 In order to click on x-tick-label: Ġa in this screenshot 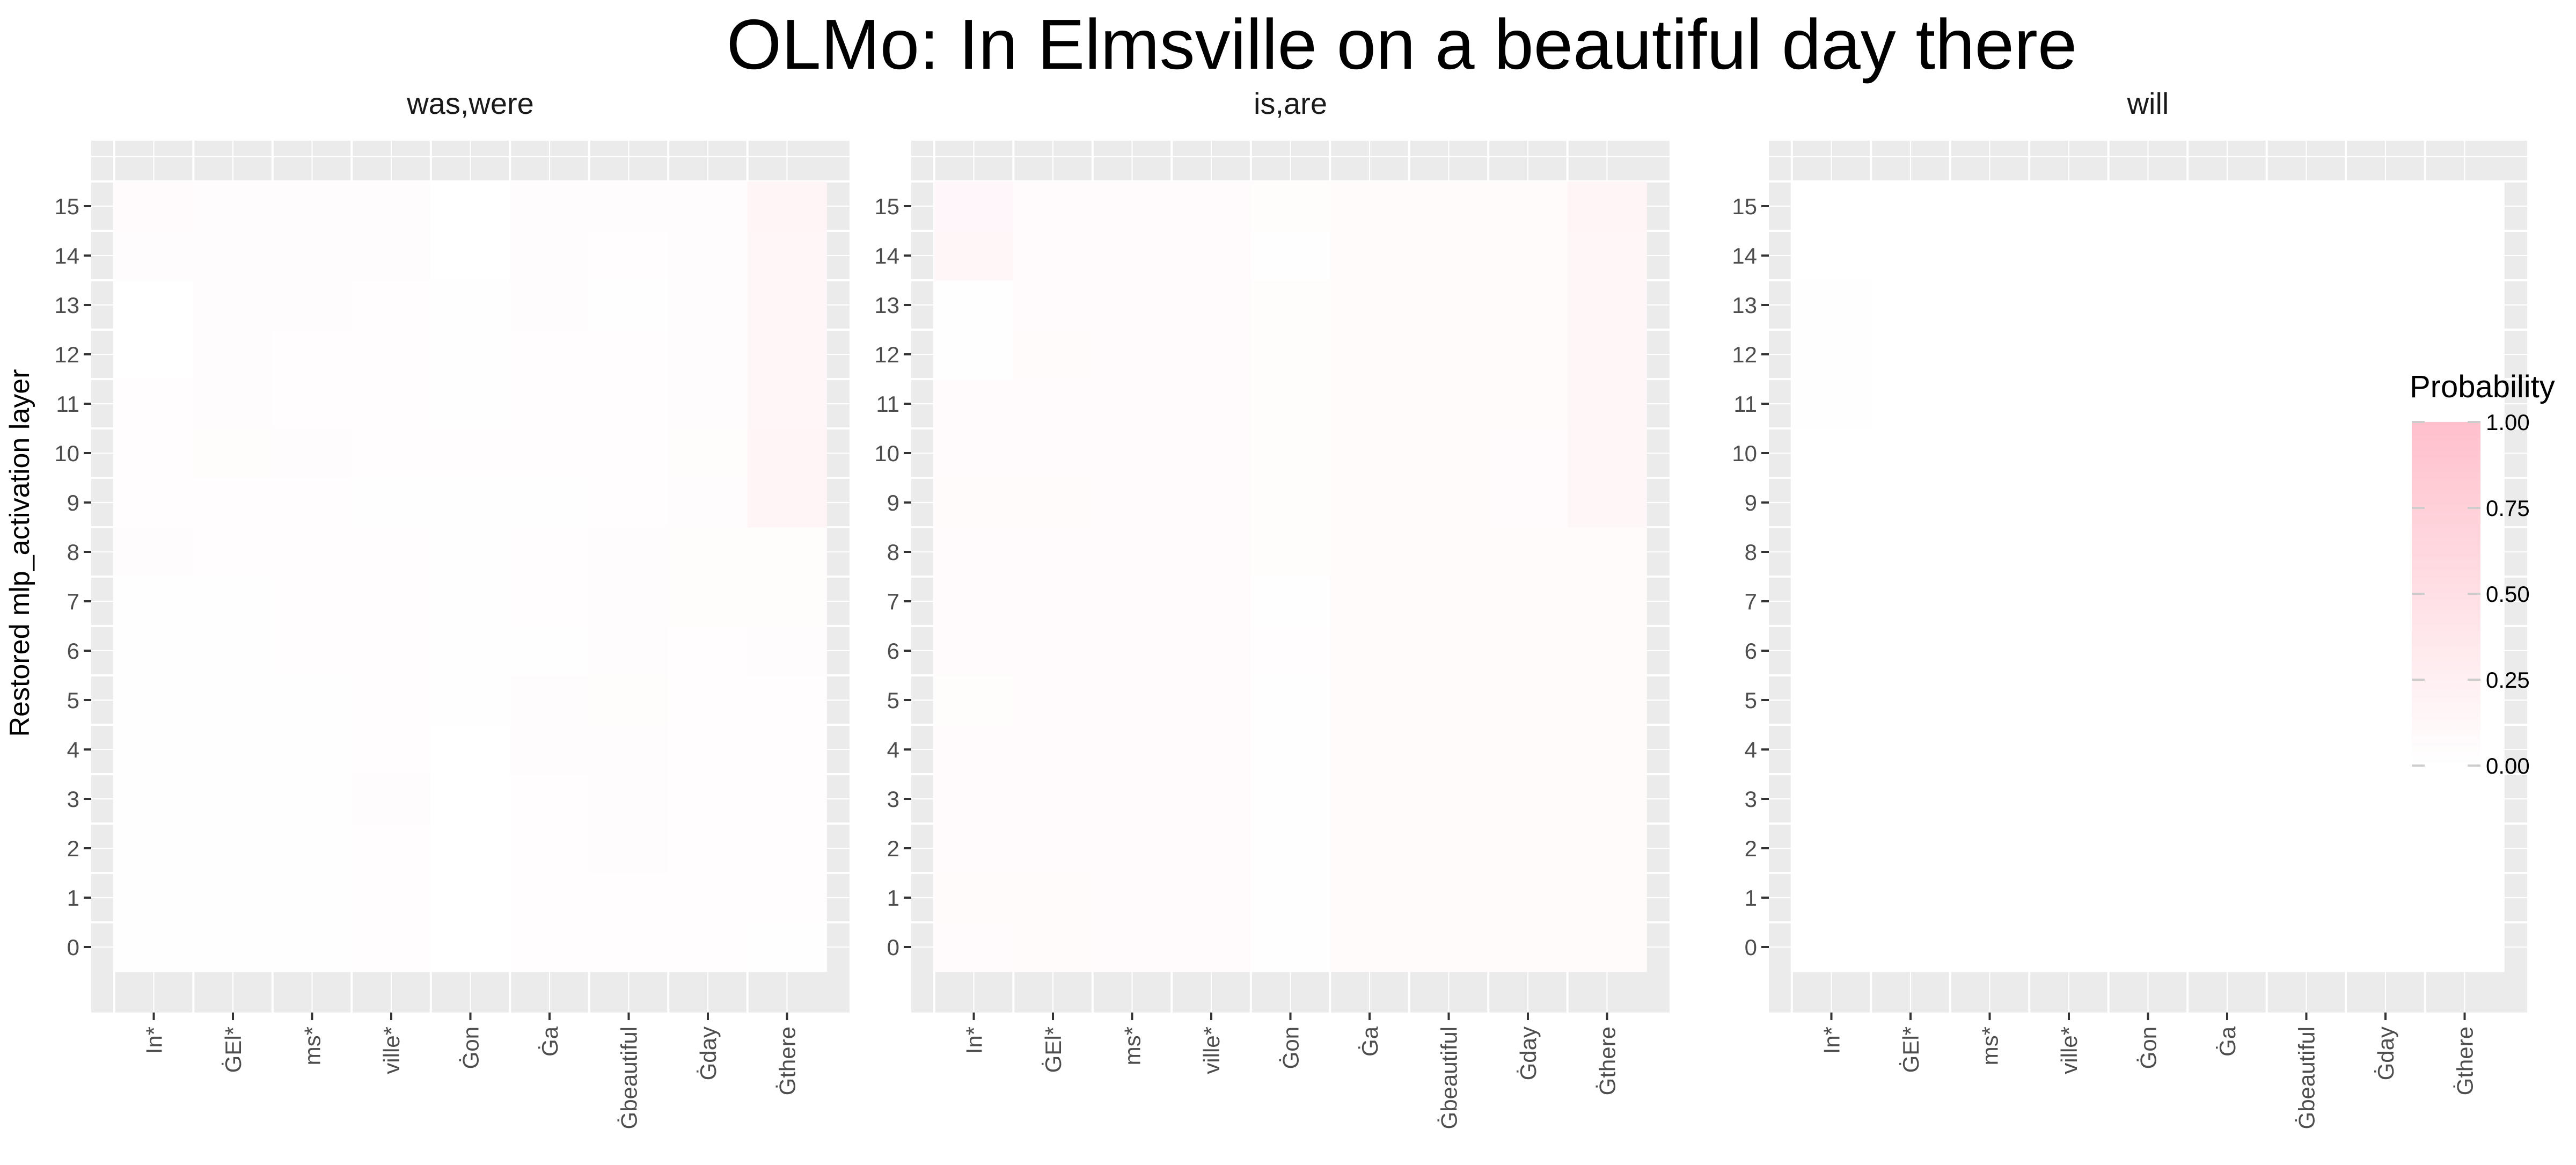, I will do `click(549, 1041)`.